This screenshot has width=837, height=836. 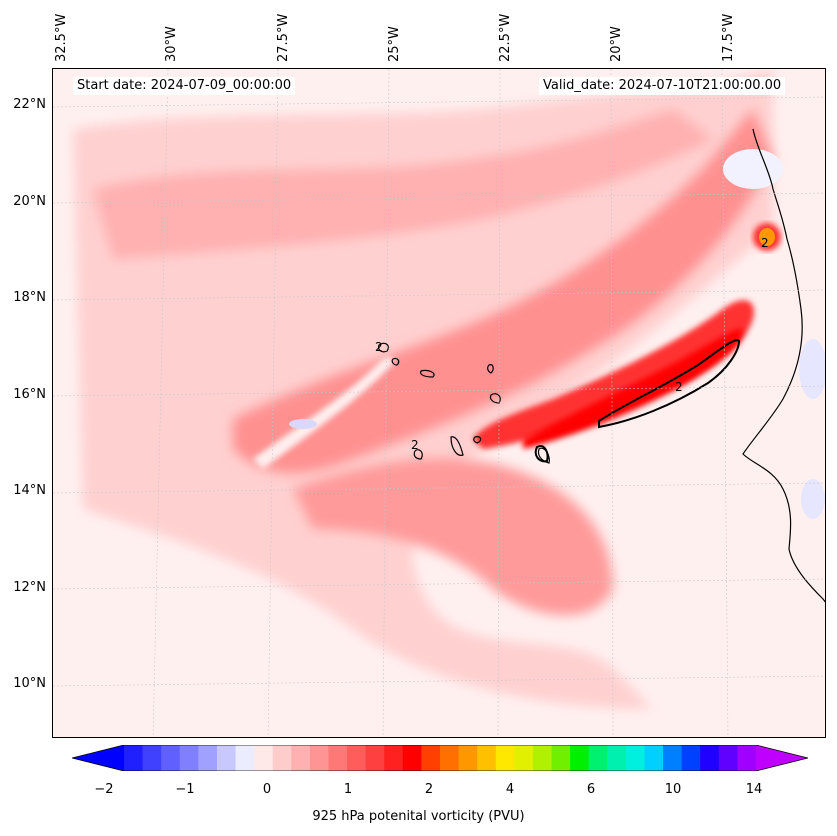 I want to click on colorbar-tick-label: 14, so click(x=754, y=789).